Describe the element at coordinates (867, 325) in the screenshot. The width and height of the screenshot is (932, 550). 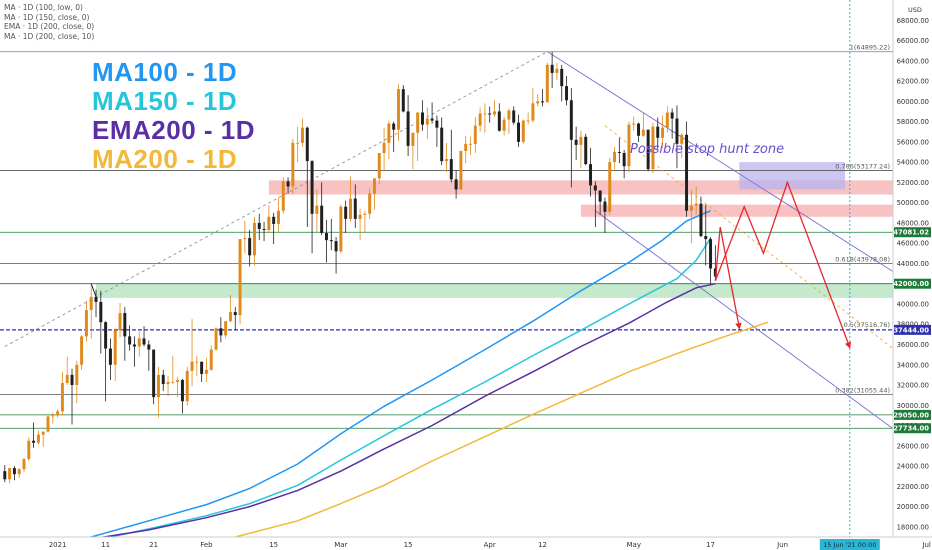
I see `fib-level-label: 0.5(37516.76)` at that location.